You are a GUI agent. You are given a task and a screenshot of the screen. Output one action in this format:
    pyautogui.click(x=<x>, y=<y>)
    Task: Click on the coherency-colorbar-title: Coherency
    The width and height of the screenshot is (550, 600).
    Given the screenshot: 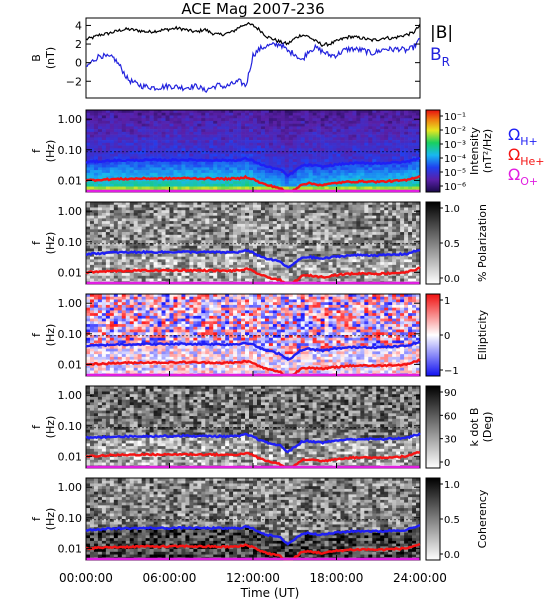 What is the action you would take?
    pyautogui.click(x=482, y=518)
    